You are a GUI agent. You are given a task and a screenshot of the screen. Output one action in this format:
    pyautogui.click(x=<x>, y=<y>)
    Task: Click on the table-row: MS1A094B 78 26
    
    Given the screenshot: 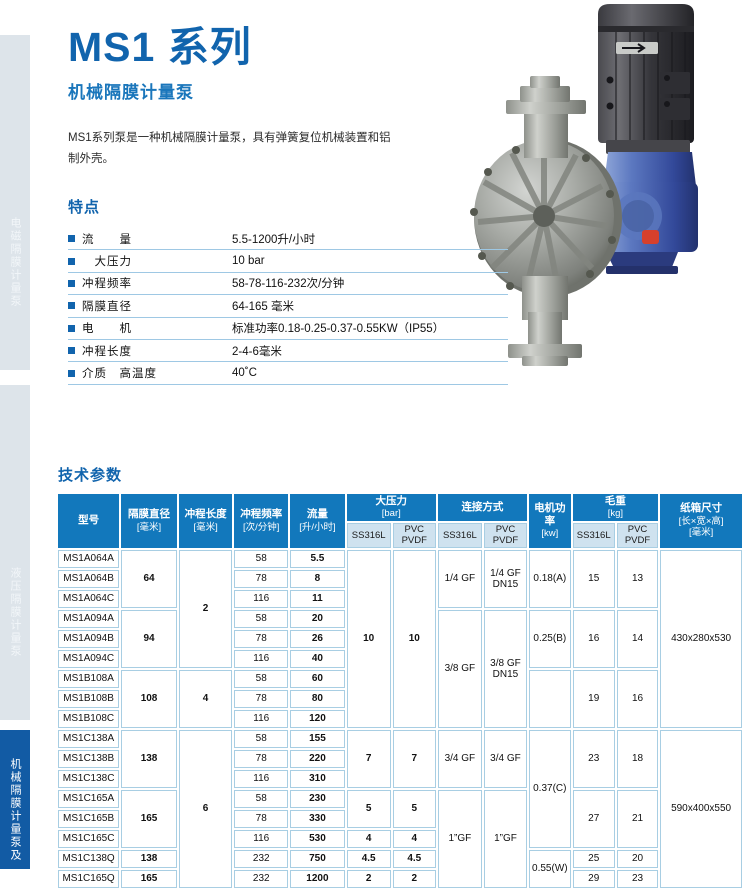 What is the action you would take?
    pyautogui.click(x=400, y=638)
    